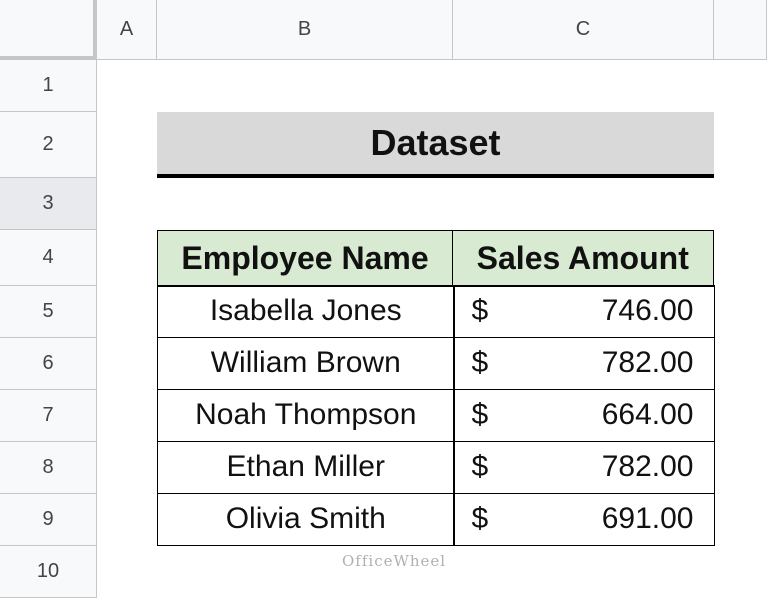  What do you see at coordinates (394, 561) in the screenshot?
I see `watermark: OfficeWheel` at bounding box center [394, 561].